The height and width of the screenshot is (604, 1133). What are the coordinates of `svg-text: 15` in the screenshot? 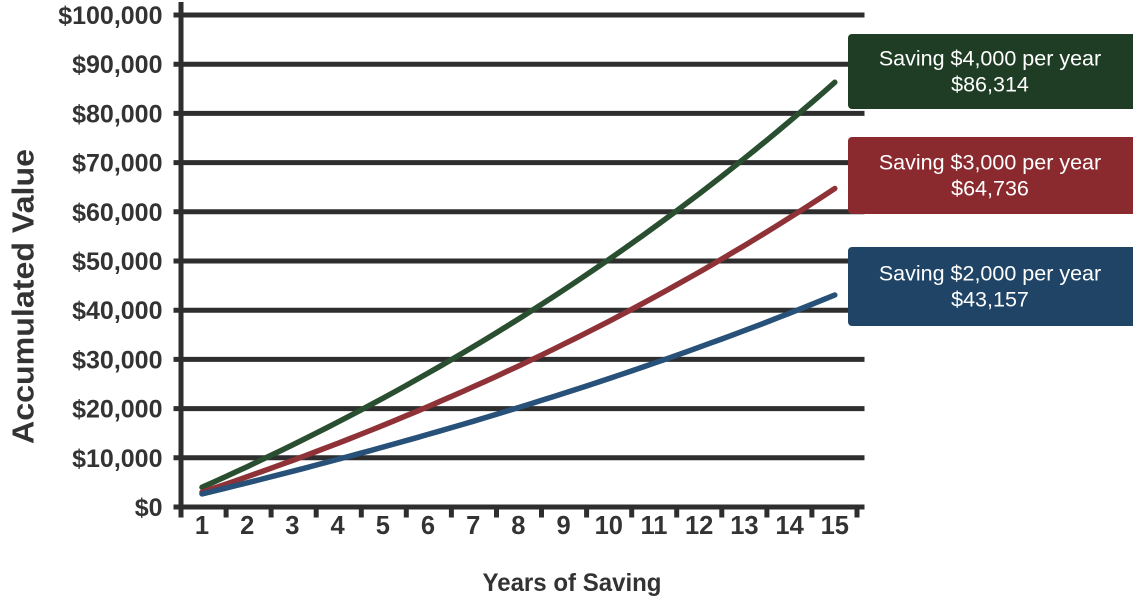 It's located at (835, 526).